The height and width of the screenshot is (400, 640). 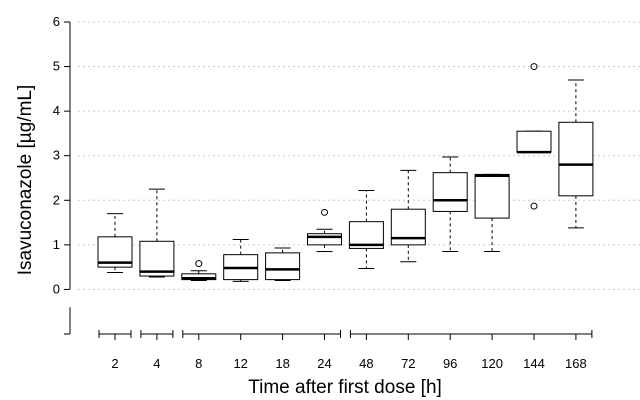 I want to click on x-axis-title: Time after first dose [h], so click(x=345, y=387).